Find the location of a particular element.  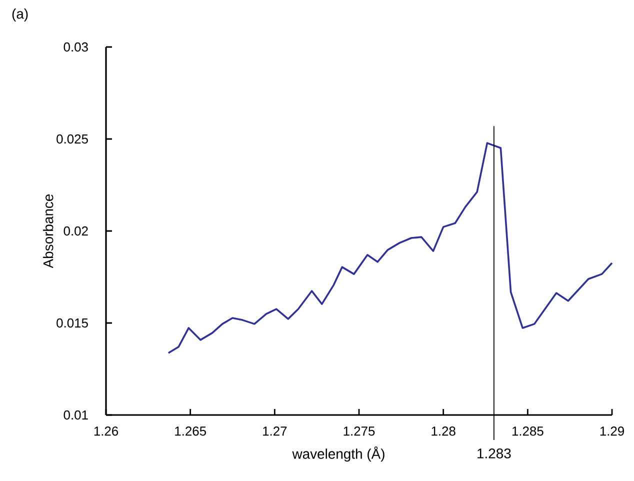

y-tick-label: 0.03 is located at coordinates (76, 47).